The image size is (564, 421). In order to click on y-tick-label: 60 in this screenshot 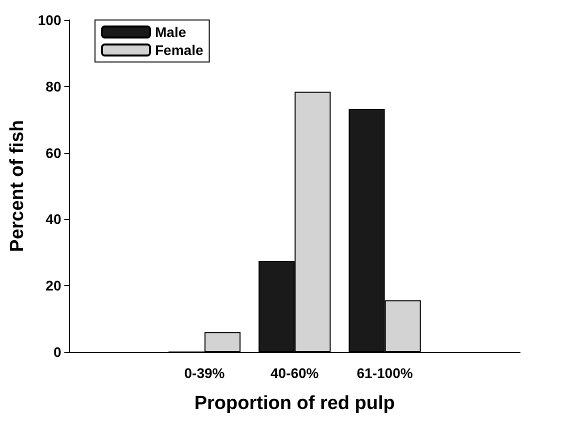, I will do `click(54, 152)`.